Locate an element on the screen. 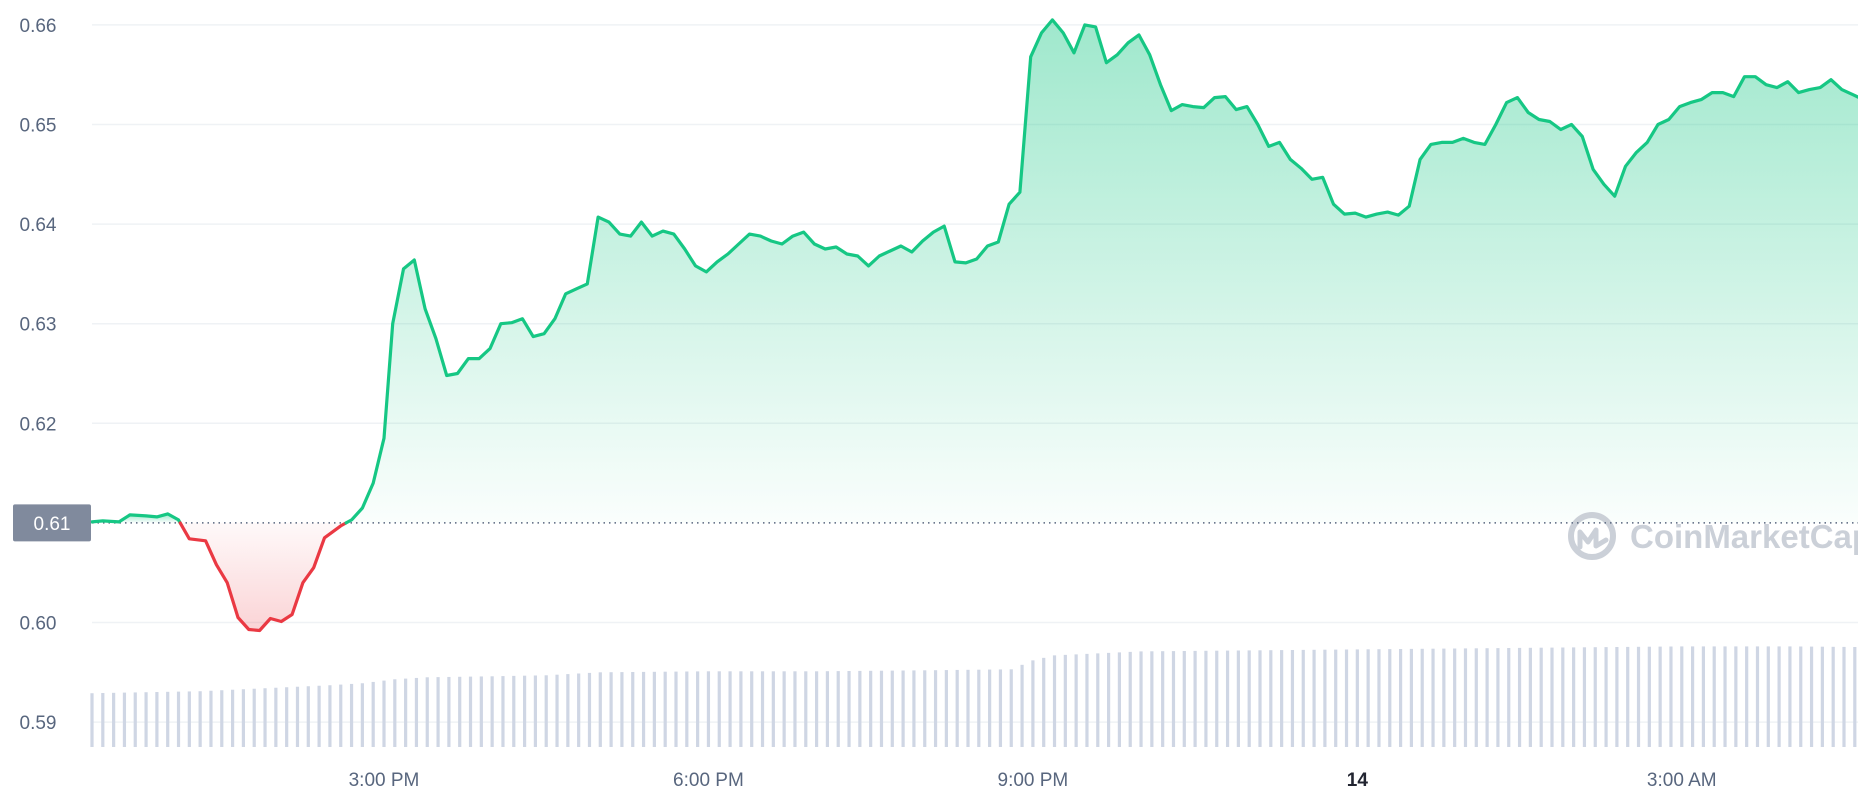 The height and width of the screenshot is (800, 1858). x-tick-label: 14 is located at coordinates (1358, 780).